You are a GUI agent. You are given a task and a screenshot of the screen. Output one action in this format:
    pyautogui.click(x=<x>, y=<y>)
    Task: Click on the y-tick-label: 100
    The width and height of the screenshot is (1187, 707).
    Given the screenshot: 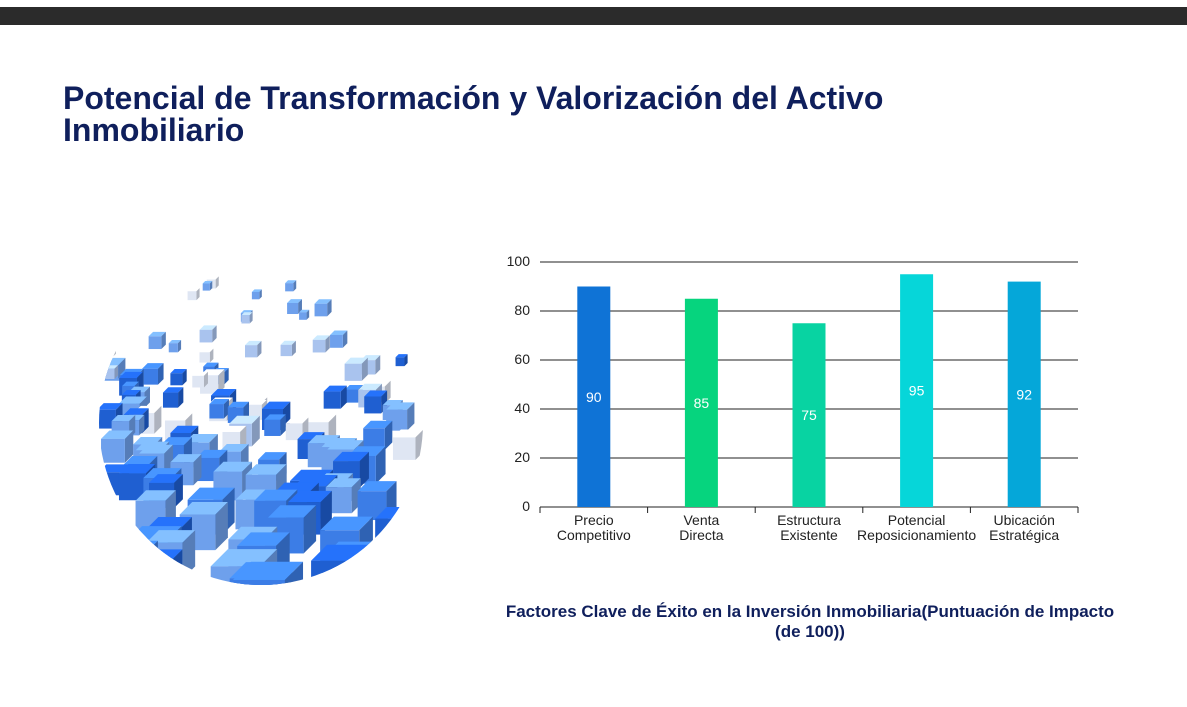 What is the action you would take?
    pyautogui.click(x=519, y=261)
    